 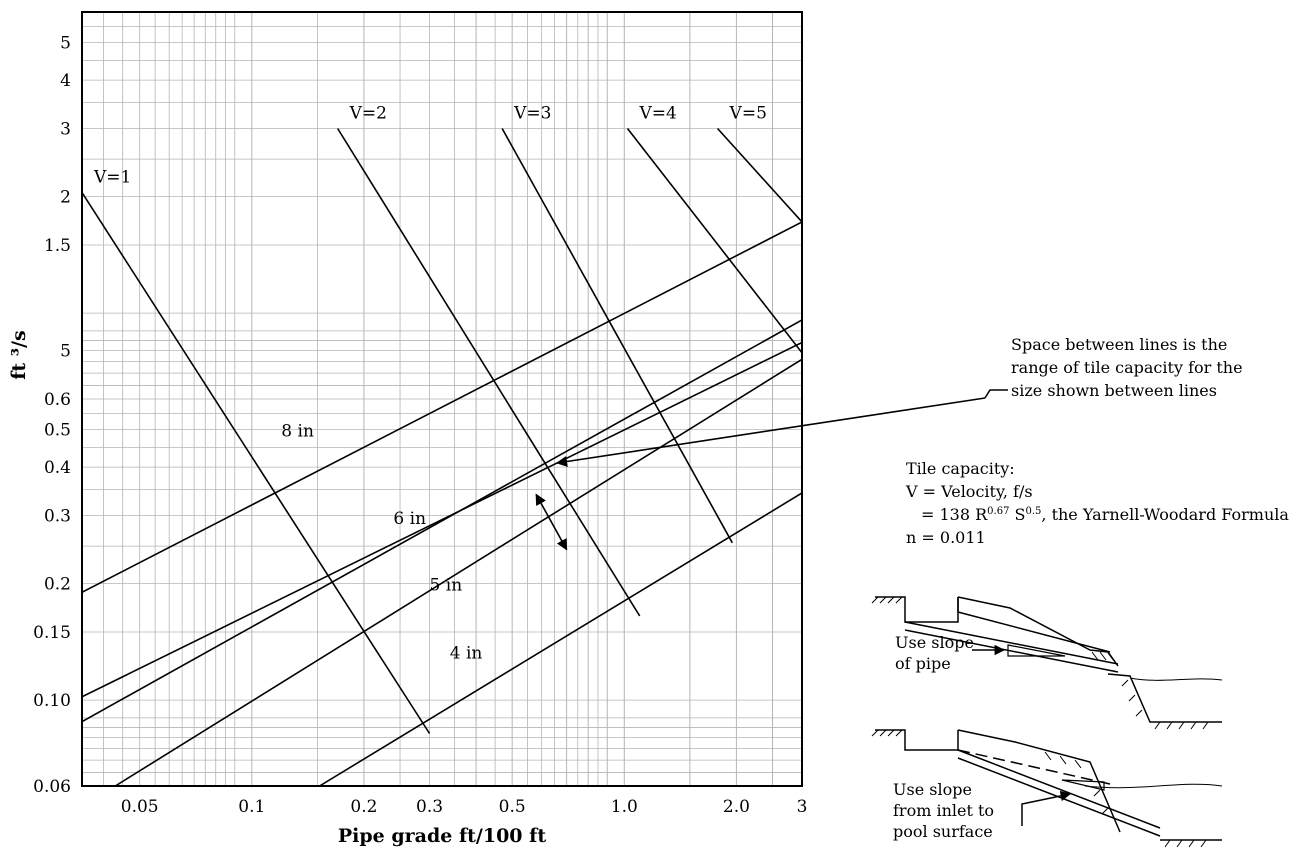 I want to click on embankment-face-top, so click(x=1034, y=625).